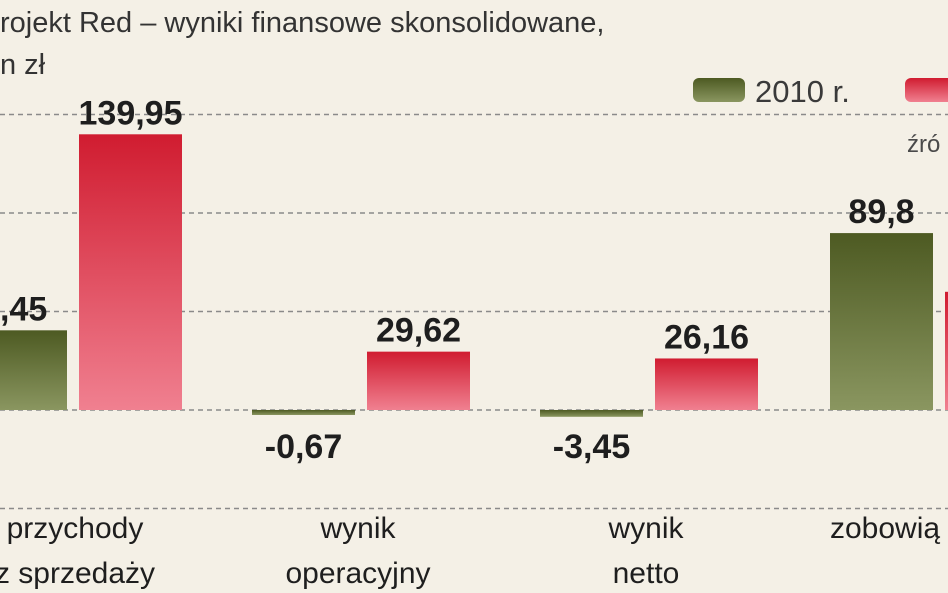  What do you see at coordinates (926, 90) in the screenshot?
I see `legend-swatch-2011` at bounding box center [926, 90].